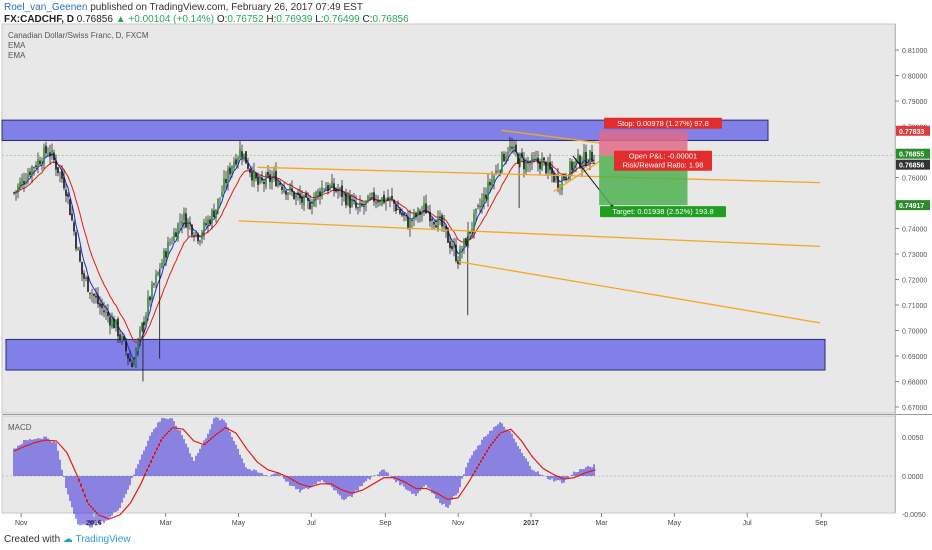 This screenshot has width=932, height=550. I want to click on pnl-label-box, so click(663, 160).